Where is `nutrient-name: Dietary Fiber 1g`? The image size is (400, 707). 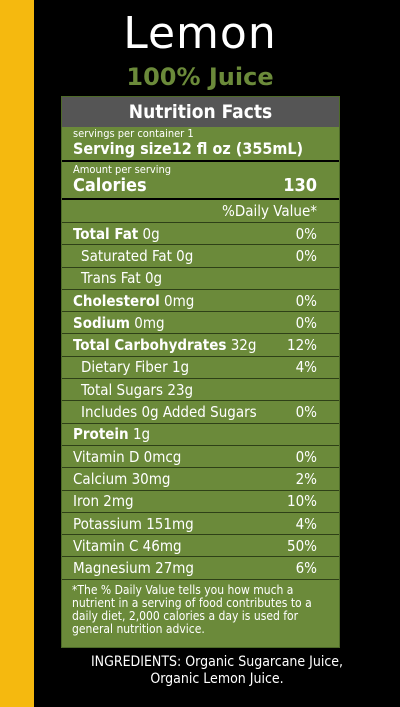
nutrient-name: Dietary Fiber 1g is located at coordinates (135, 367).